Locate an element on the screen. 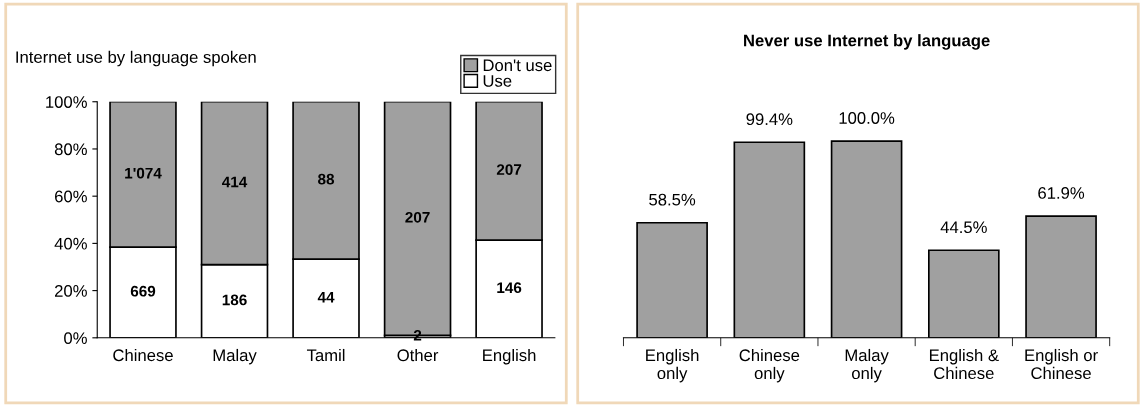 This screenshot has height=407, width=1144. y-tick-label: 0% is located at coordinates (75, 338).